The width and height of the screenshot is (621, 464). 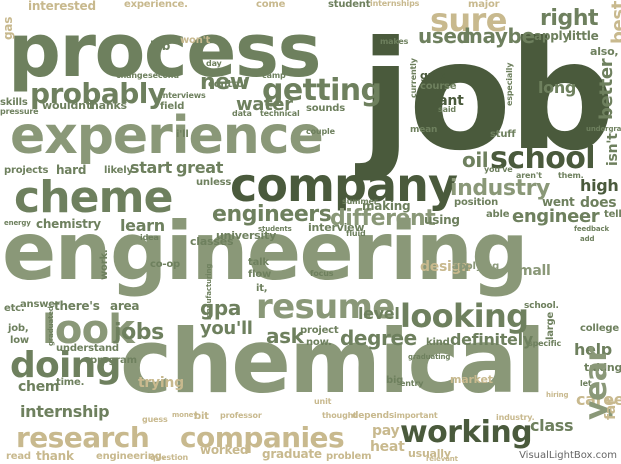 What do you see at coordinates (212, 241) in the screenshot?
I see `cloud-word: classes` at bounding box center [212, 241].